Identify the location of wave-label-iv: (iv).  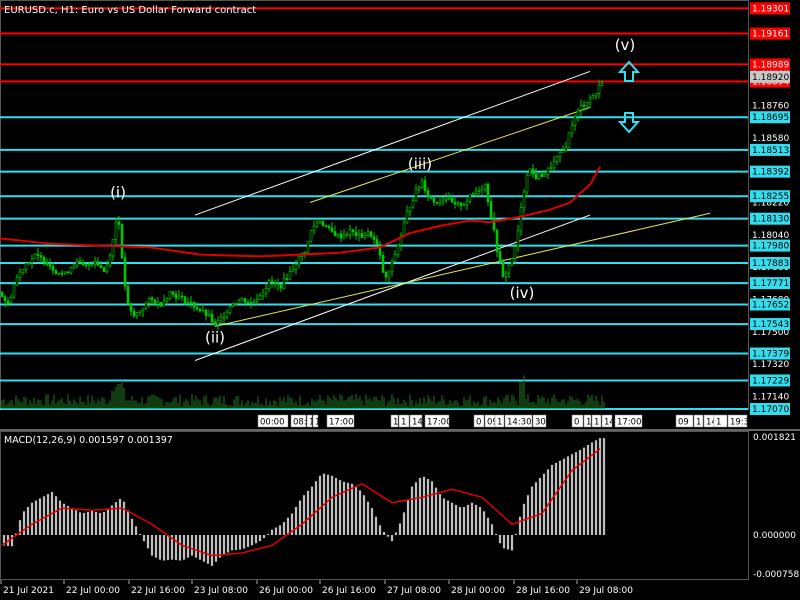
(522, 293).